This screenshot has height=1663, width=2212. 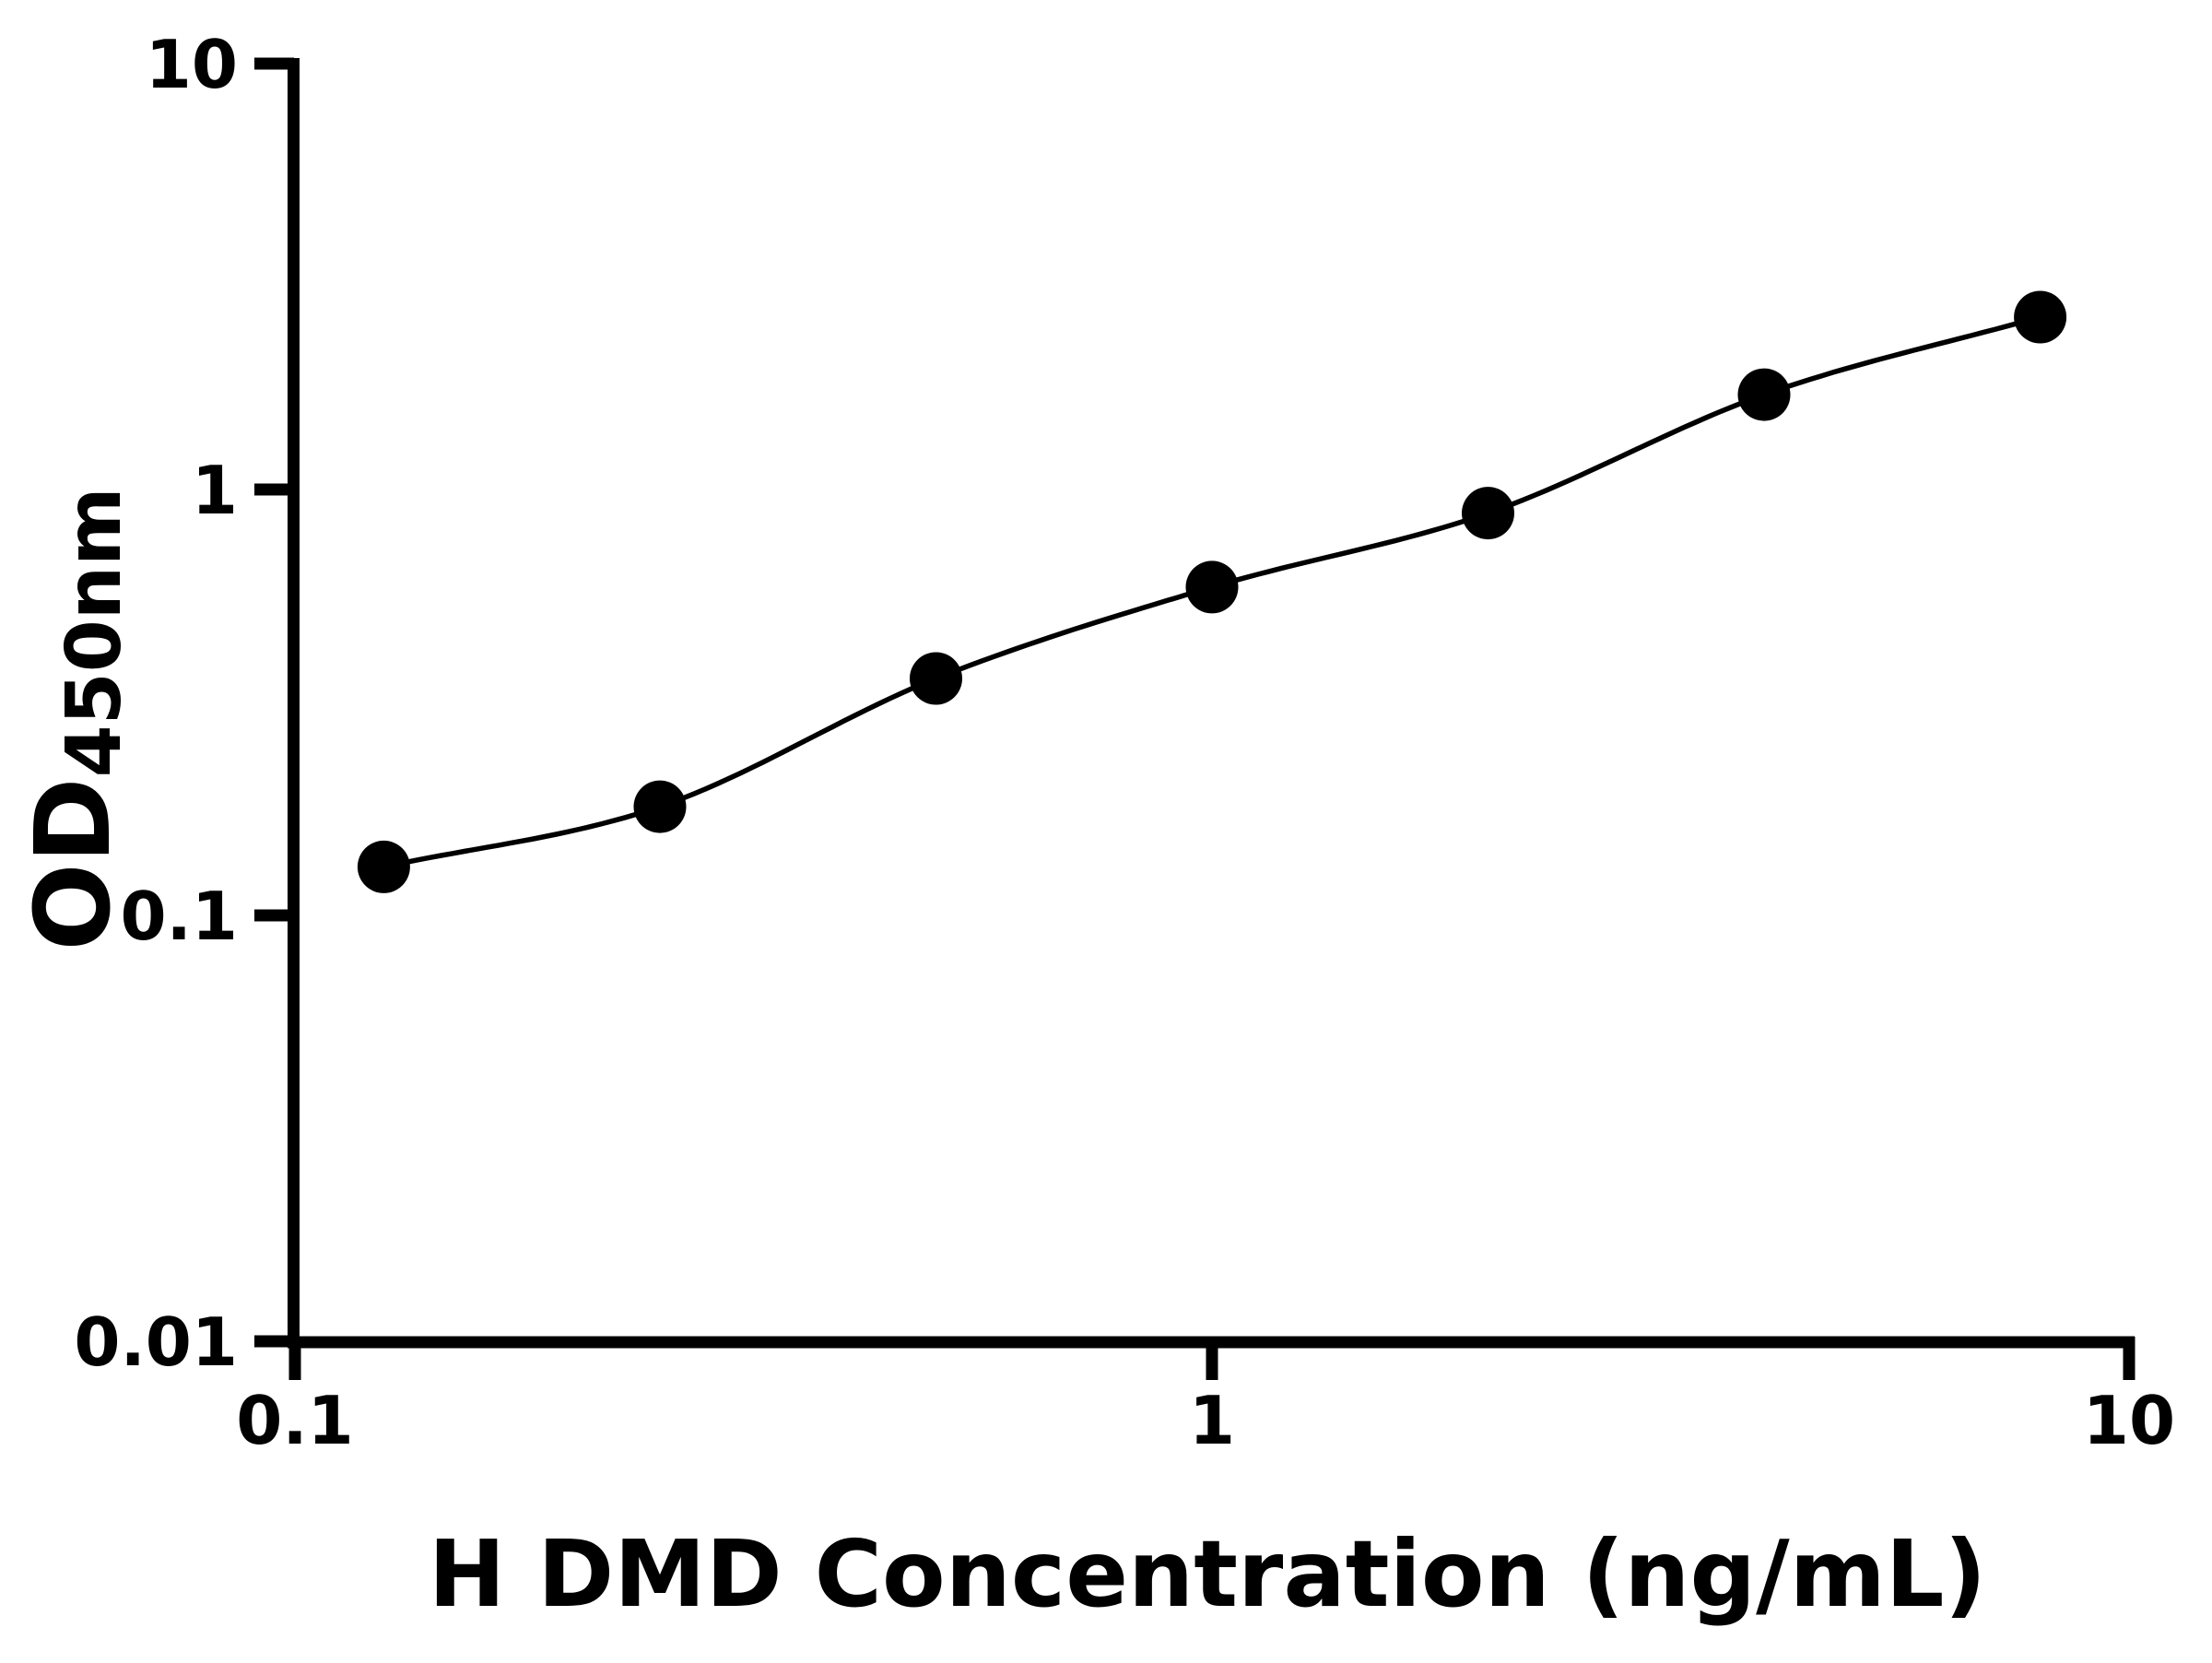 What do you see at coordinates (74, 863) in the screenshot?
I see `y-axis-title-main: OD` at bounding box center [74, 863].